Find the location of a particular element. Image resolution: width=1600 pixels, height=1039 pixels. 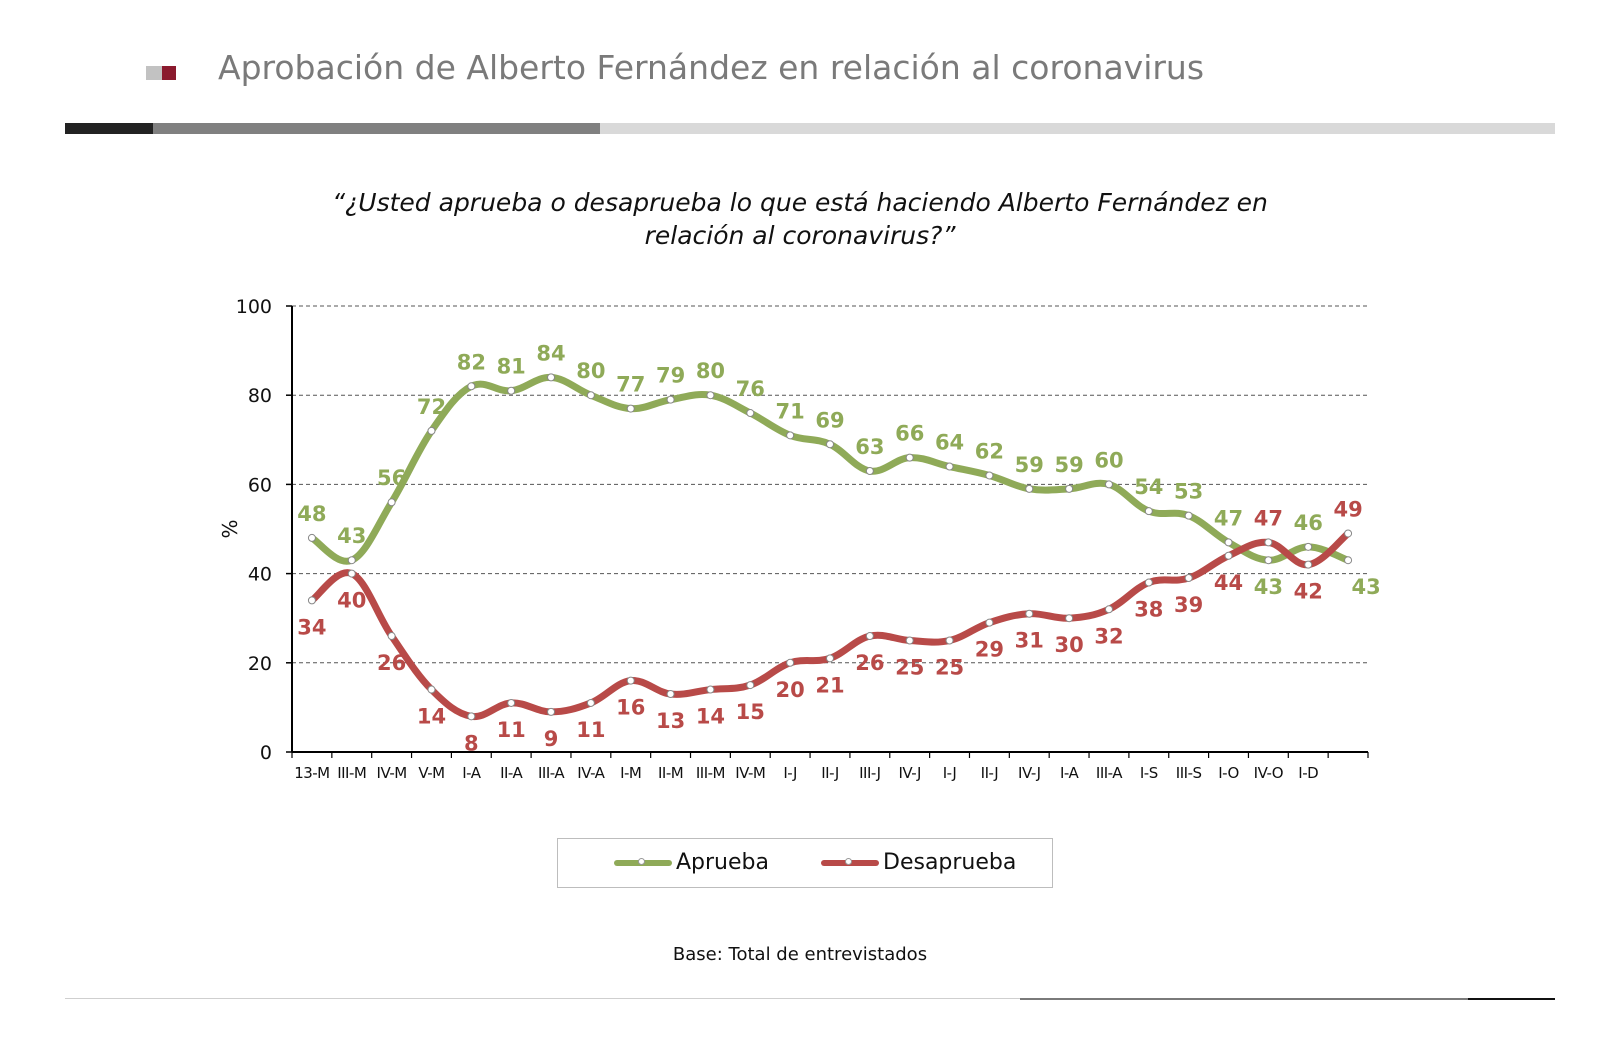

data-label-aprueba: 54 is located at coordinates (1148, 487).